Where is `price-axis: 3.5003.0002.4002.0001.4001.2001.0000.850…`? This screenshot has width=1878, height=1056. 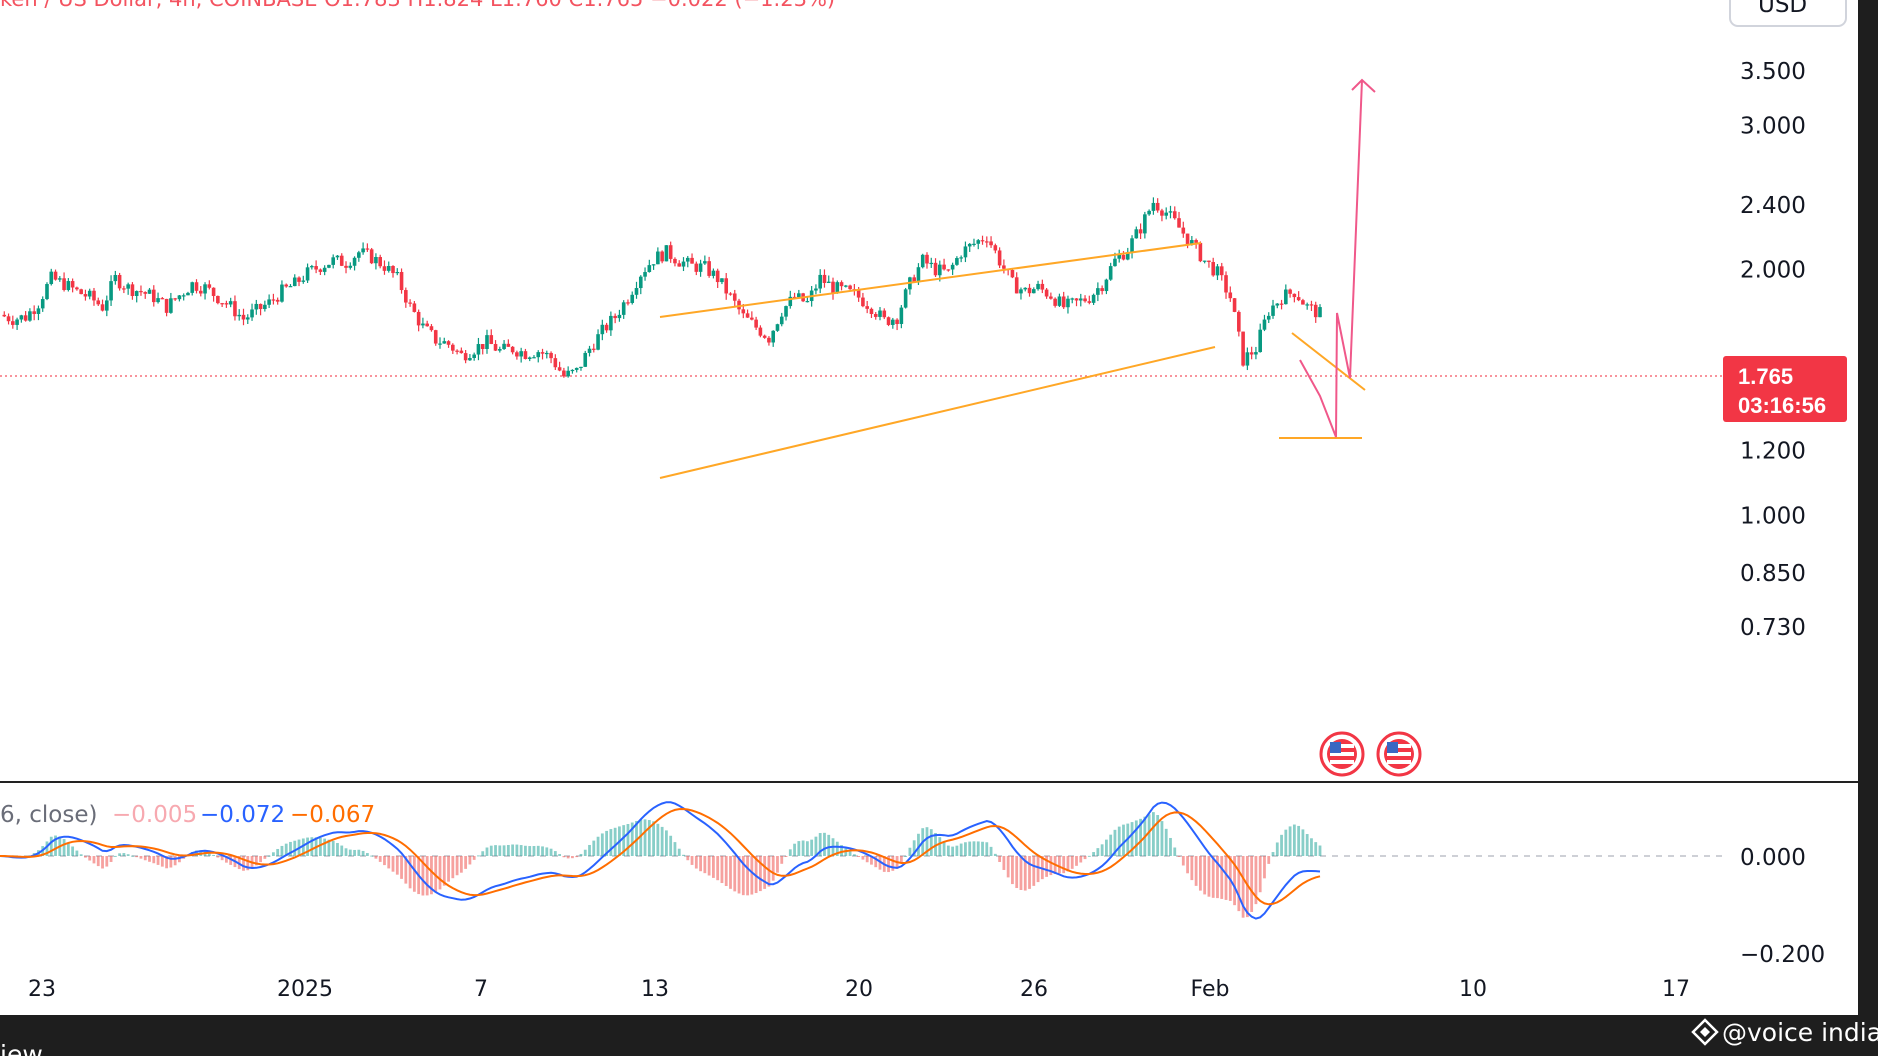
price-axis: 3.5003.0002.4002.0001.4001.2001.0000.850… is located at coordinates (1773, 350).